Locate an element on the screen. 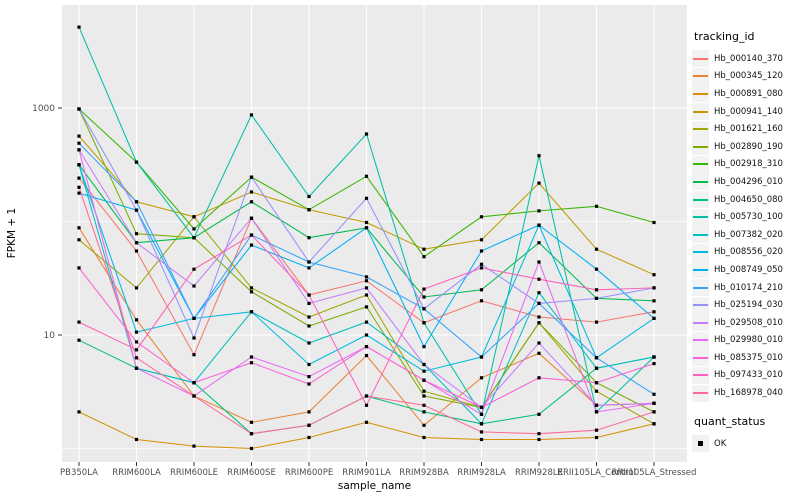  legend-item: Hb_002890_190 is located at coordinates (745, 147).